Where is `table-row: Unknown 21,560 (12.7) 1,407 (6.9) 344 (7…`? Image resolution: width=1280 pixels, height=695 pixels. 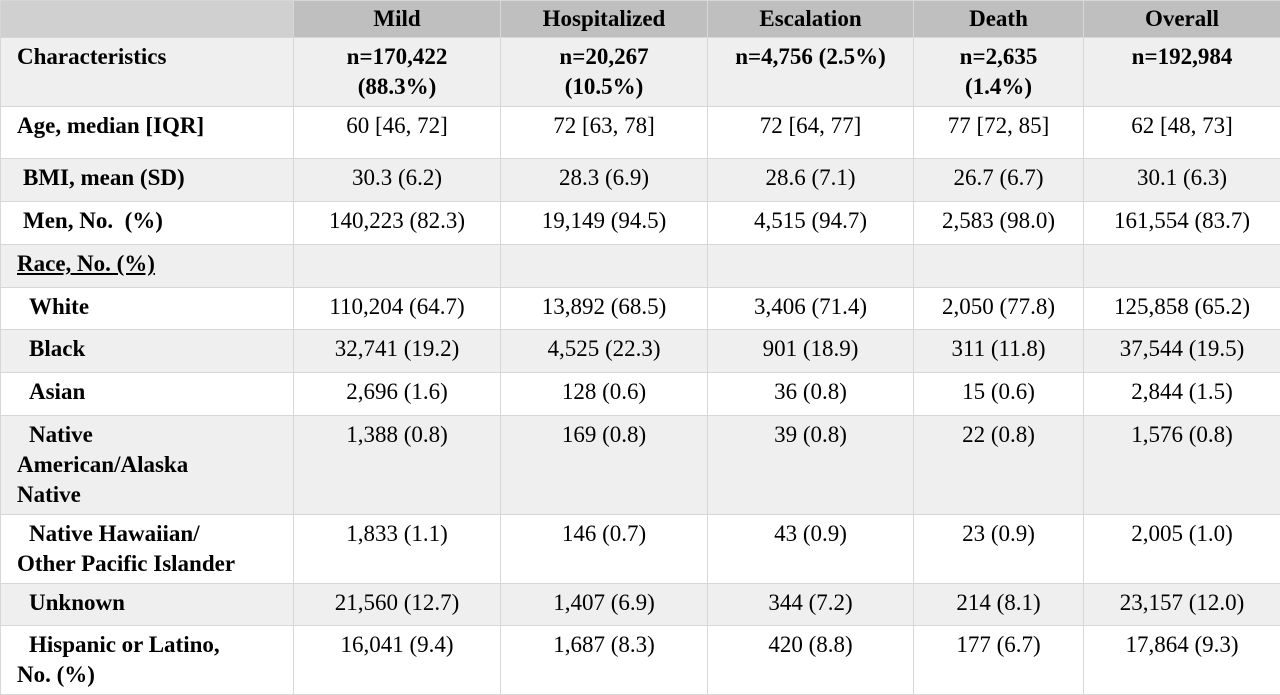 table-row: Unknown 21,560 (12.7) 1,407 (6.9) 344 (7… is located at coordinates (640, 605).